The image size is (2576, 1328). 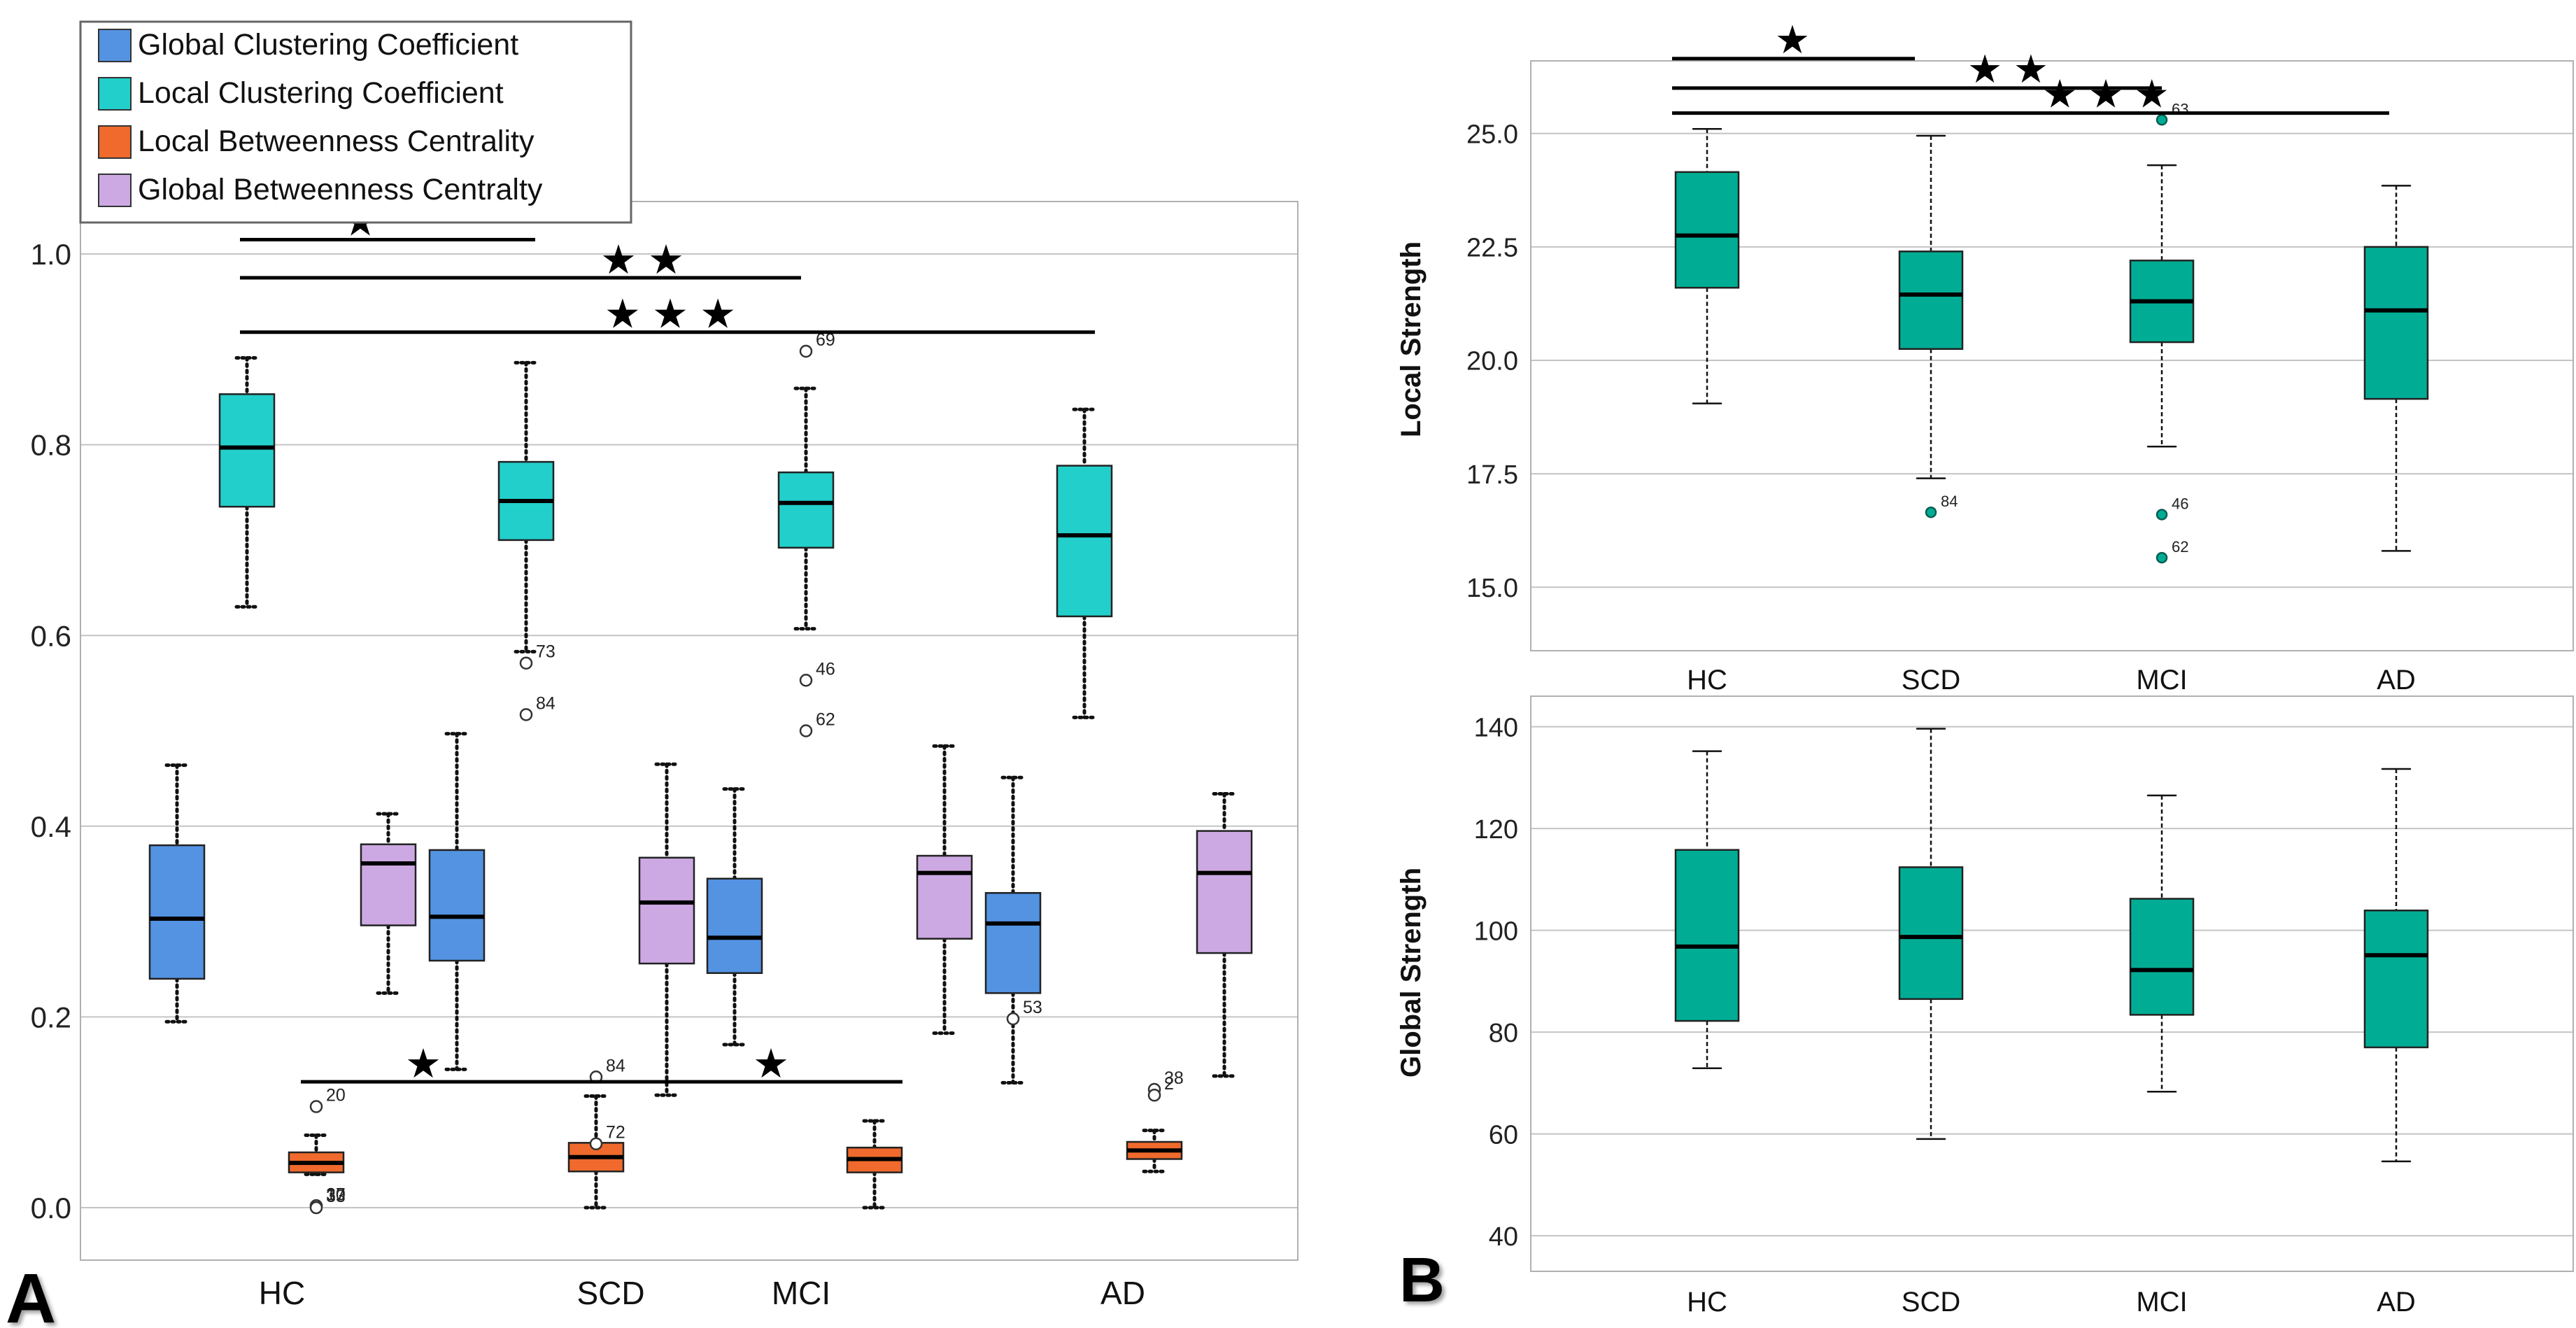 I want to click on outlier-label: 73, so click(x=545, y=652).